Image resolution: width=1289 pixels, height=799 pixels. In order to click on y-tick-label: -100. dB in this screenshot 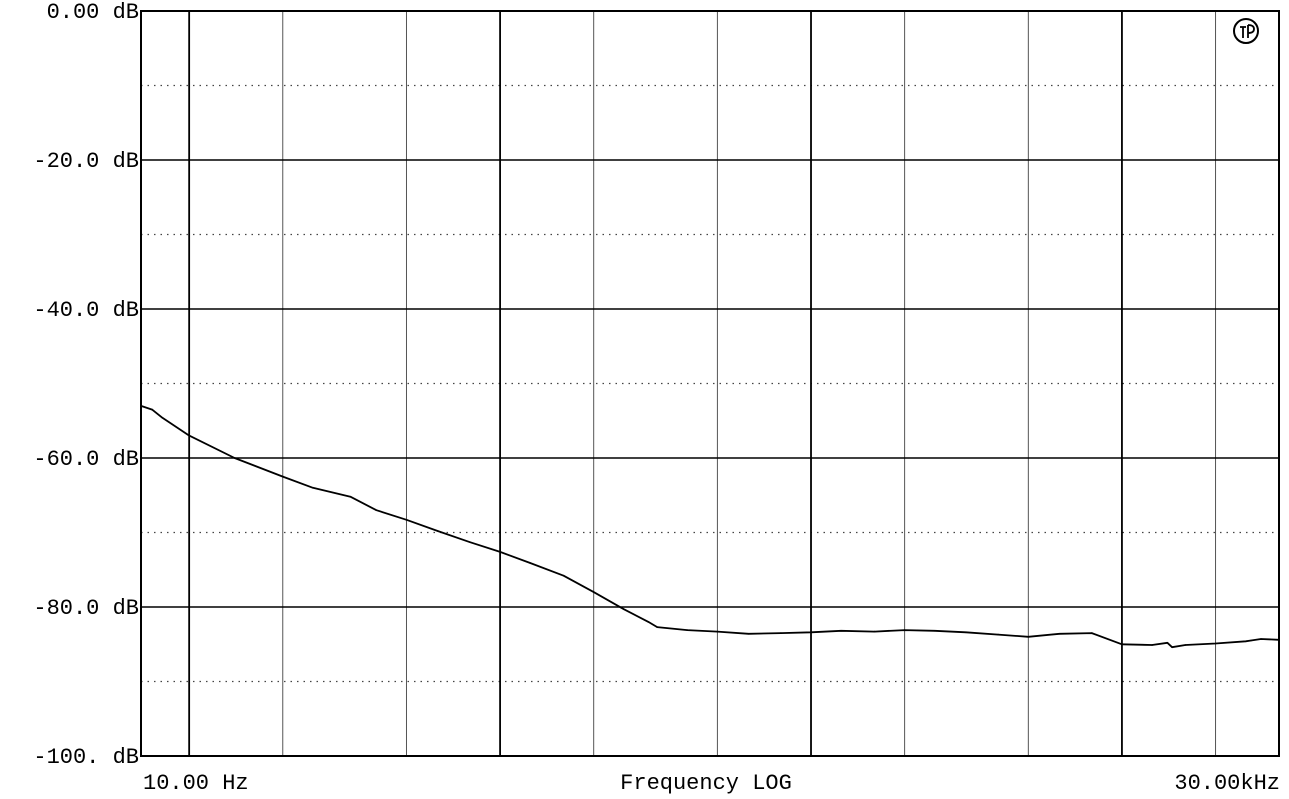, I will do `click(86, 757)`.